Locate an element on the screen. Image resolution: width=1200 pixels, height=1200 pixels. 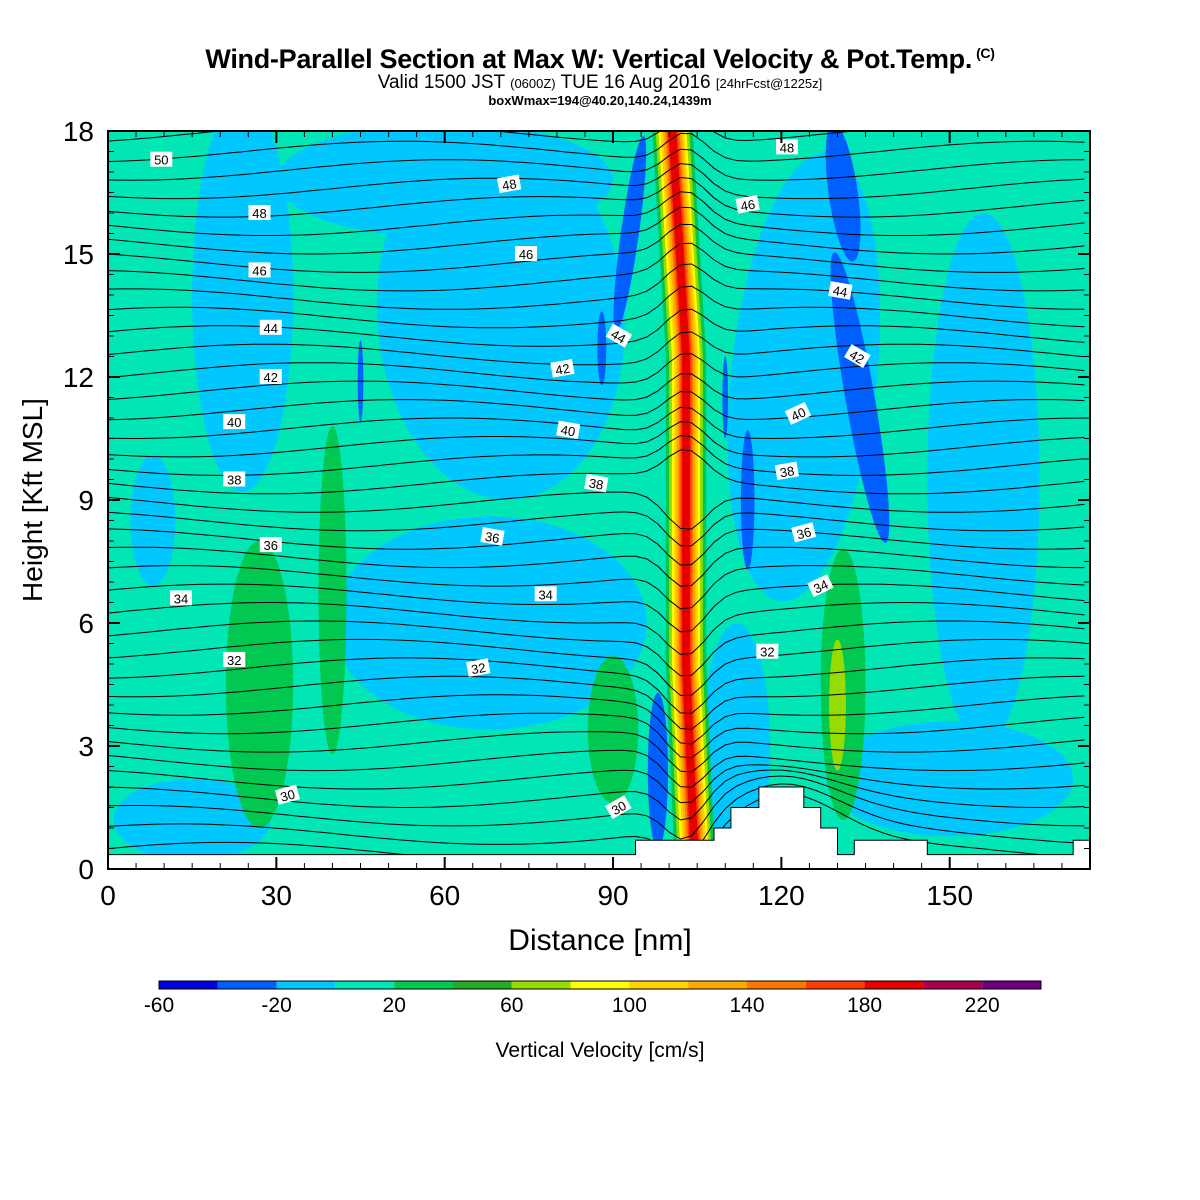
contour-label: 46 is located at coordinates (747, 204).